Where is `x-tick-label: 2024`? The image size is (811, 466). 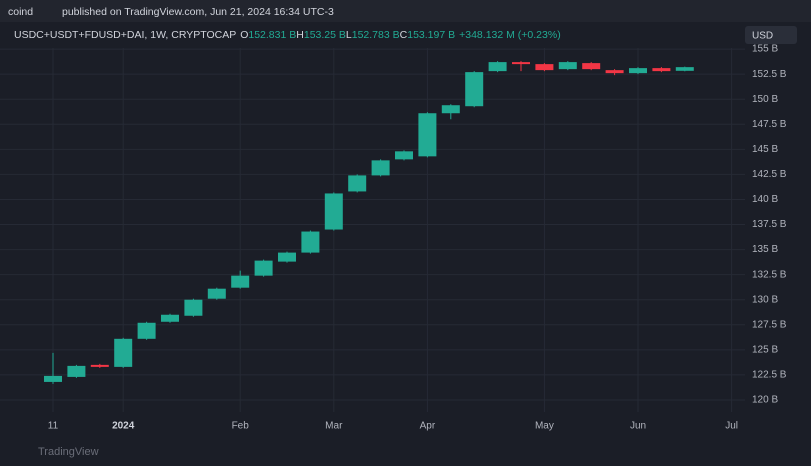 x-tick-label: 2024 is located at coordinates (123, 426).